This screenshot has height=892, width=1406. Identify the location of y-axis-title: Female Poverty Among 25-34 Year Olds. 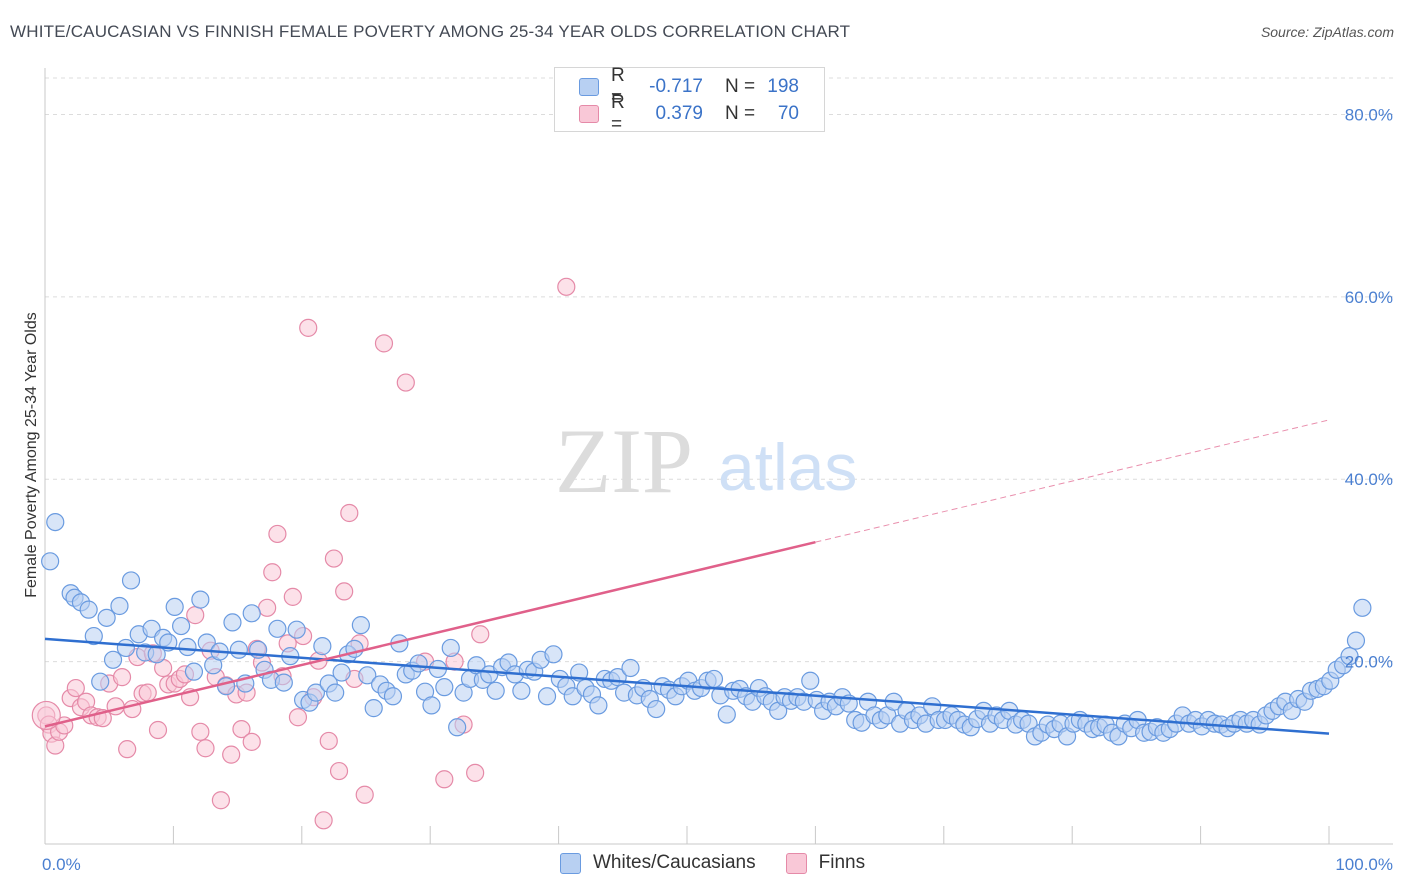
(31, 455).